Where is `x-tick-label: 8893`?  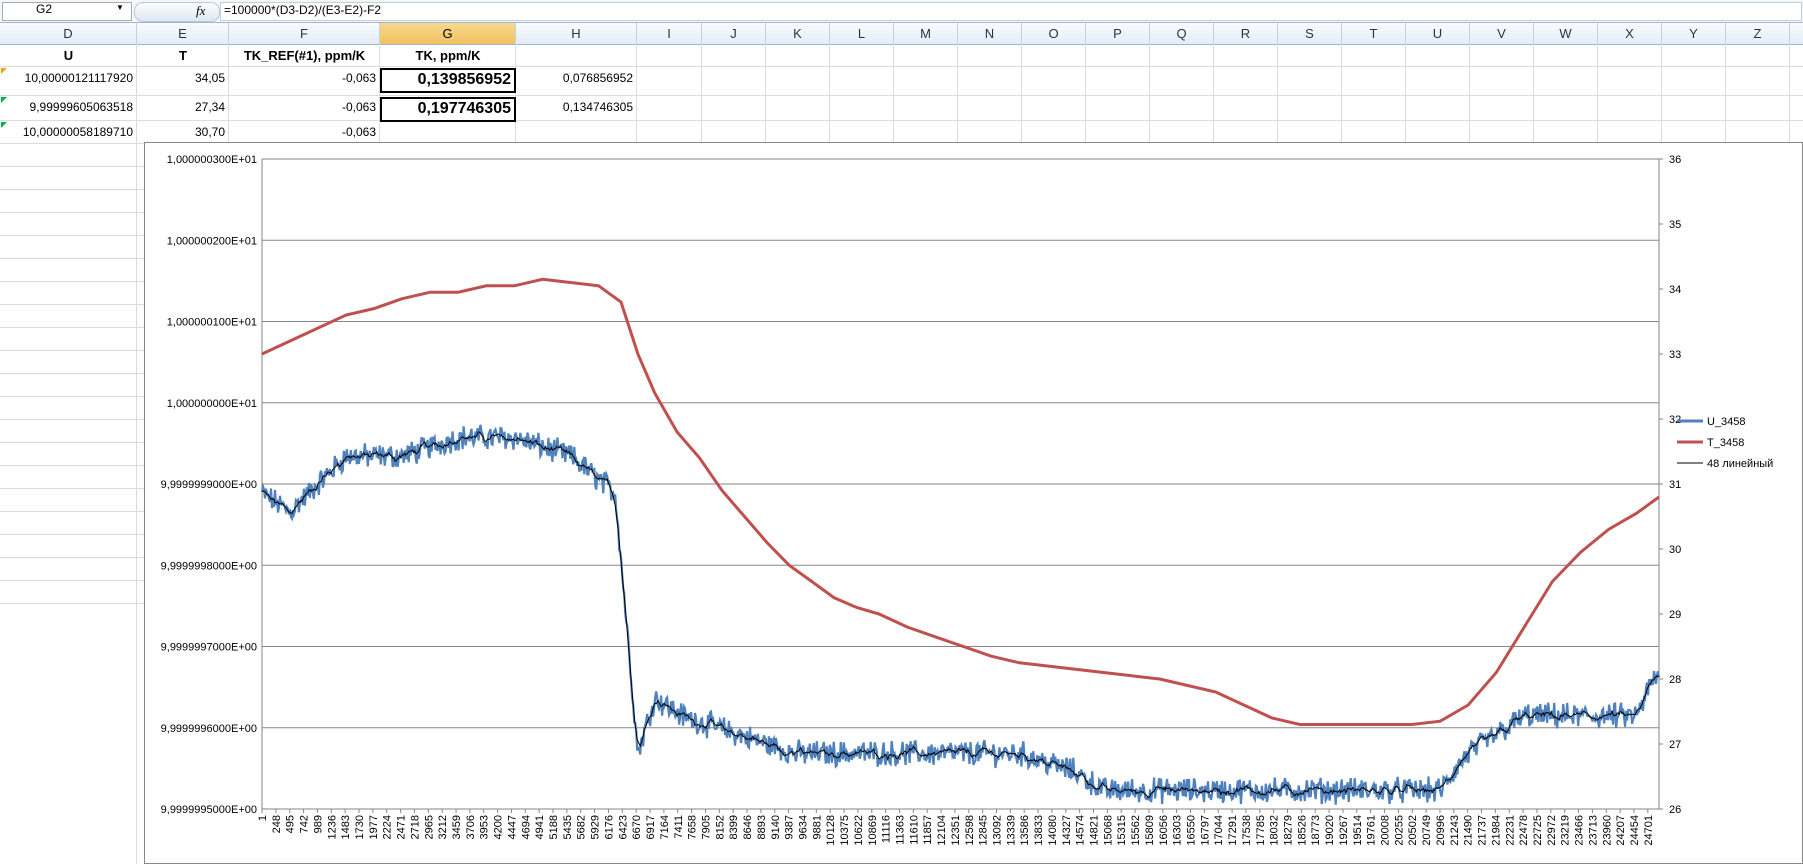 x-tick-label: 8893 is located at coordinates (762, 827).